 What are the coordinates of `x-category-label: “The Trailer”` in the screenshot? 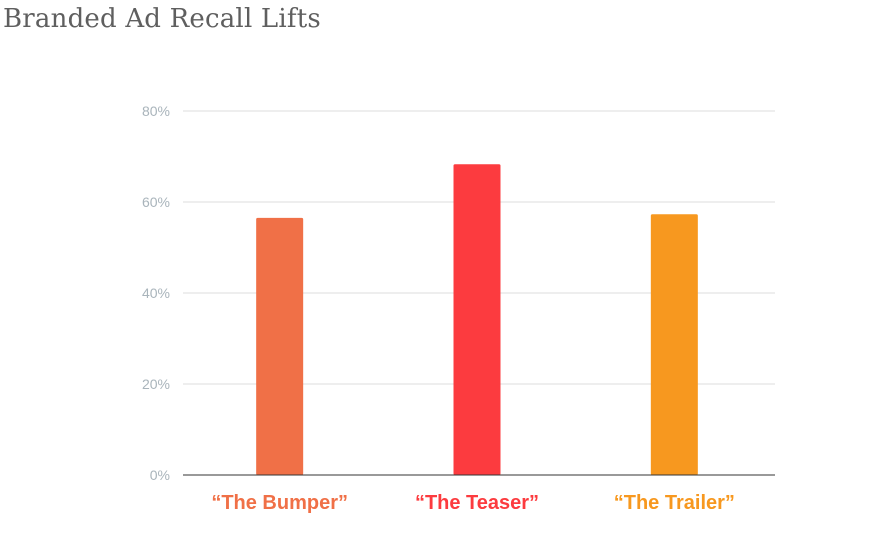 It's located at (674, 503).